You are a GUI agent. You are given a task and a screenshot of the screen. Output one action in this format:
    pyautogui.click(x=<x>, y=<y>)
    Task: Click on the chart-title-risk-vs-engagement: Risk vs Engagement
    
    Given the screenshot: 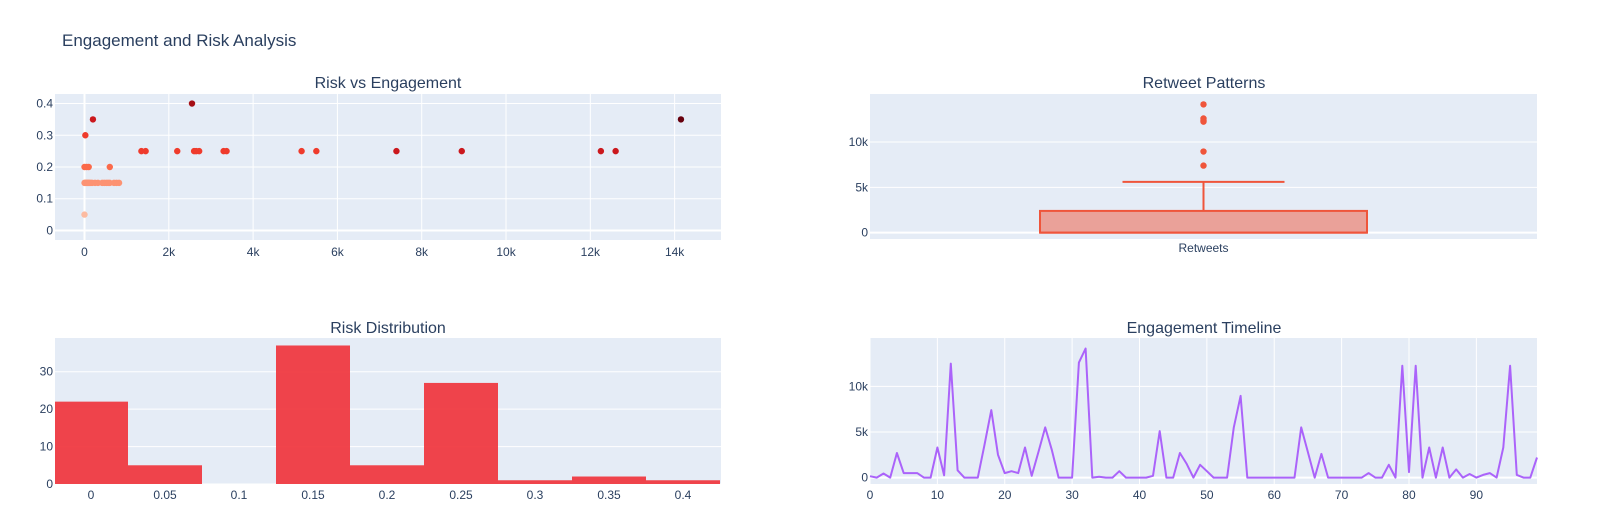 What is the action you would take?
    pyautogui.click(x=388, y=83)
    